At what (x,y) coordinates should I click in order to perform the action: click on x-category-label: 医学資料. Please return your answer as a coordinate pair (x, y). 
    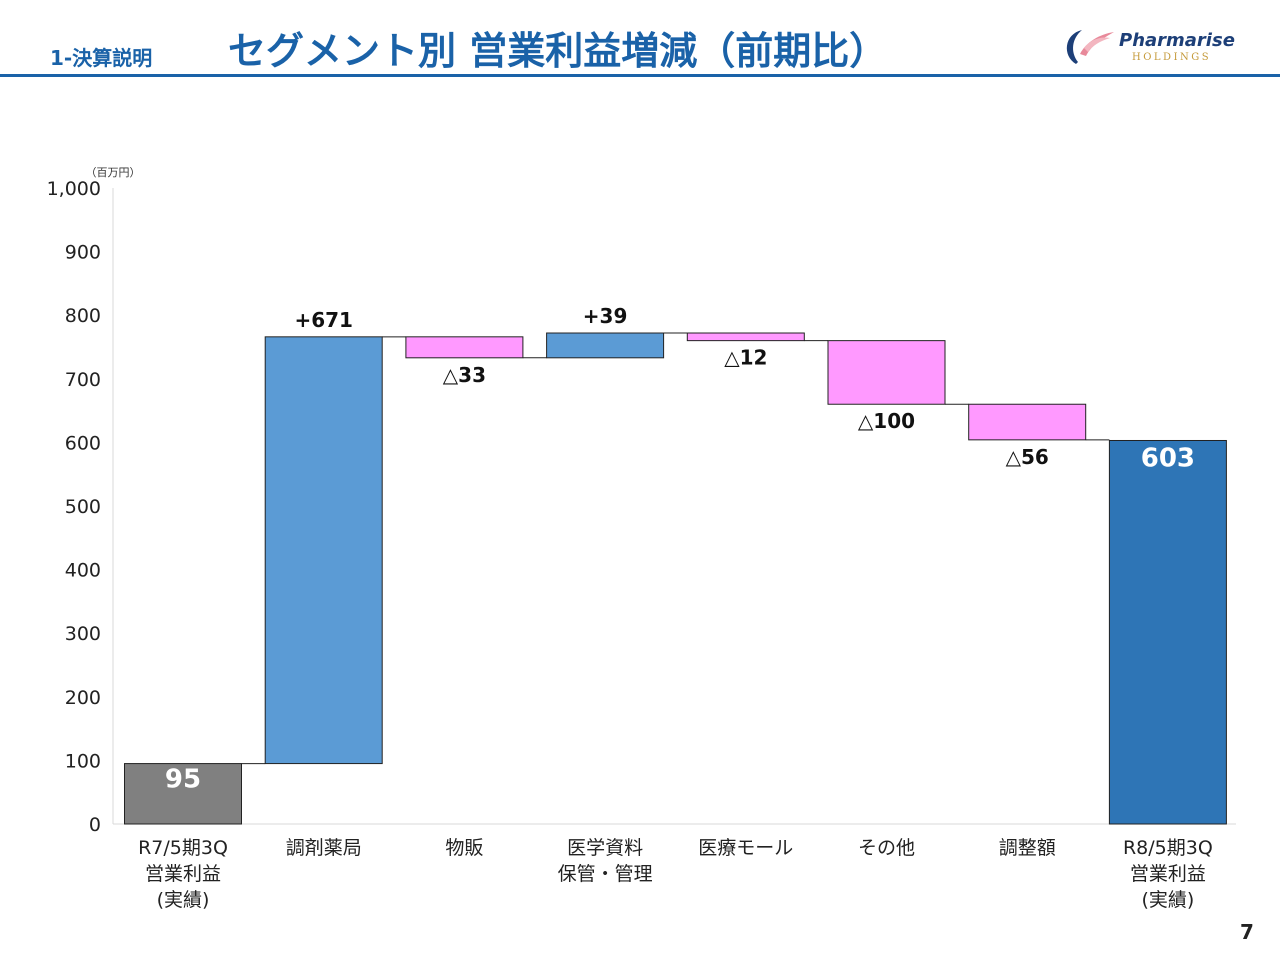
    Looking at the image, I should click on (605, 848).